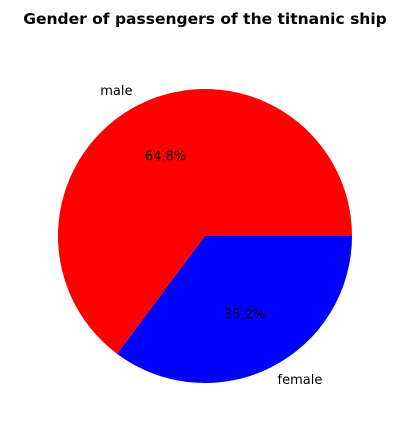 The width and height of the screenshot is (409, 432). I want to click on slice-label-male: male, so click(116, 91).